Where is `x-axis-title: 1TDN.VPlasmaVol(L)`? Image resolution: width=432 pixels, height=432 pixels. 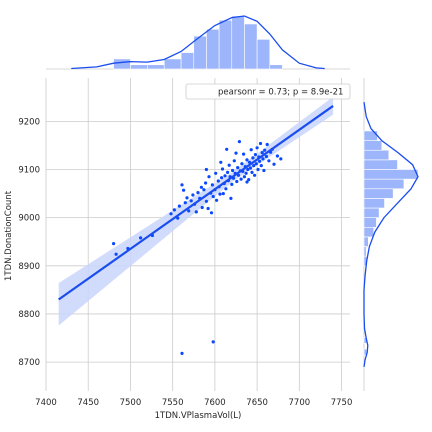 x-axis-title: 1TDN.VPlasmaVol(L) is located at coordinates (198, 416).